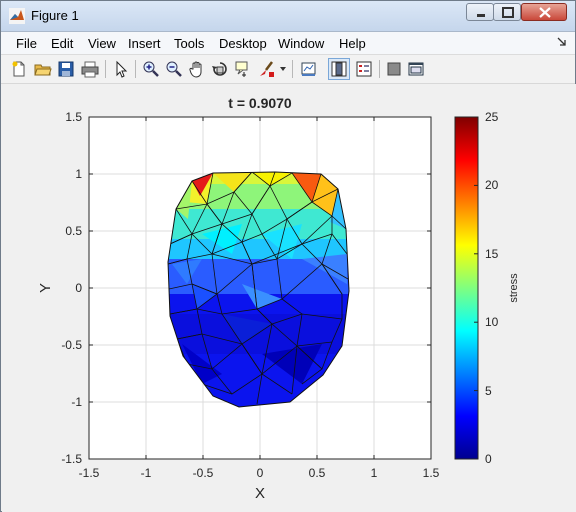  I want to click on x-tick-label: 0.5, so click(317, 473).